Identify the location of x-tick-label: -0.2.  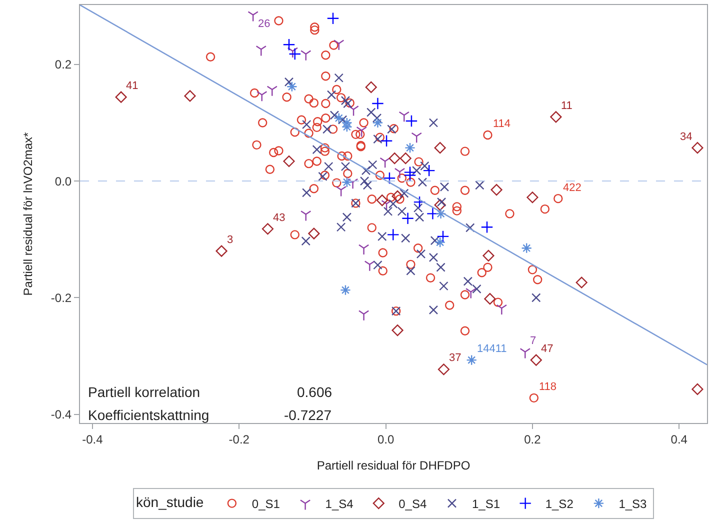
(239, 439).